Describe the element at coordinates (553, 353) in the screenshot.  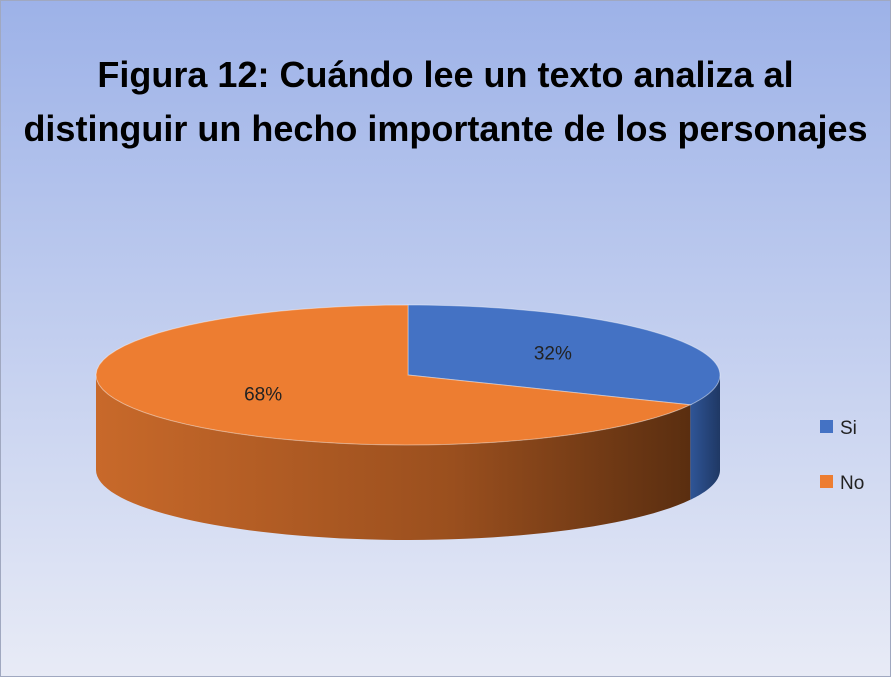
I see `data-label: 32%` at that location.